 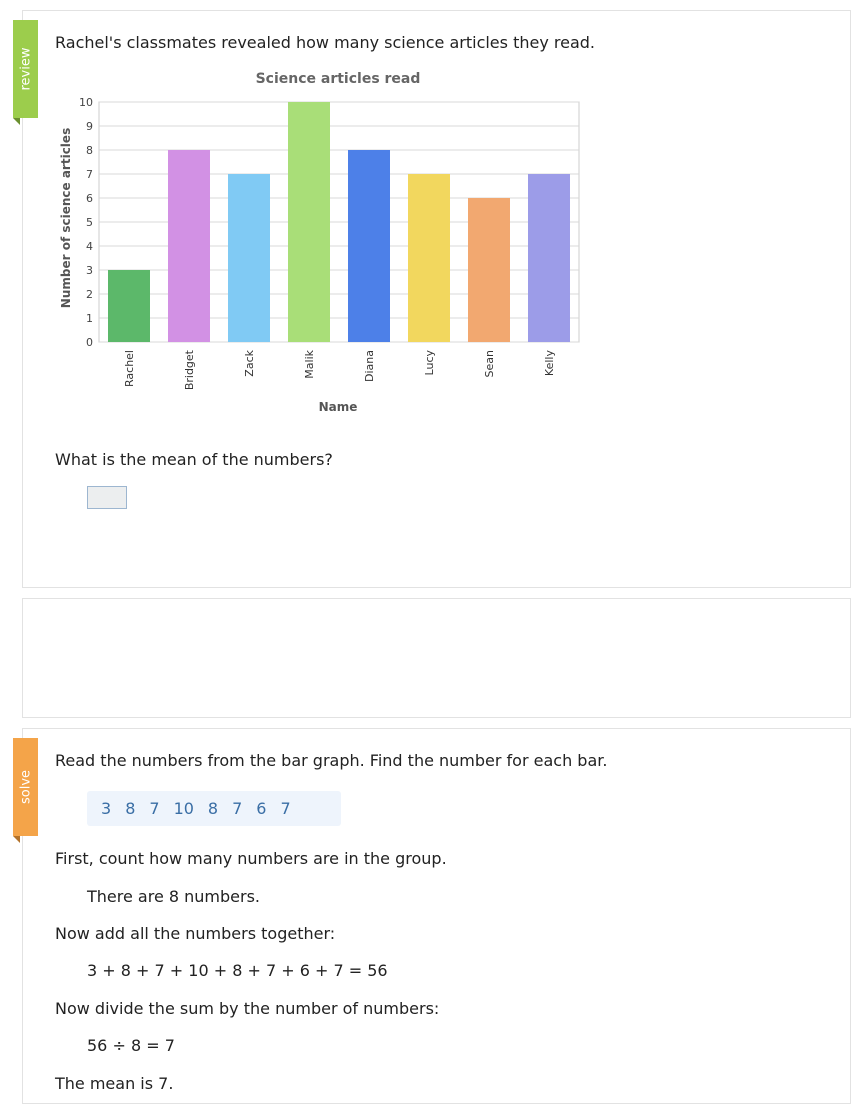 I want to click on y-tick-label: 2, so click(x=89, y=294).